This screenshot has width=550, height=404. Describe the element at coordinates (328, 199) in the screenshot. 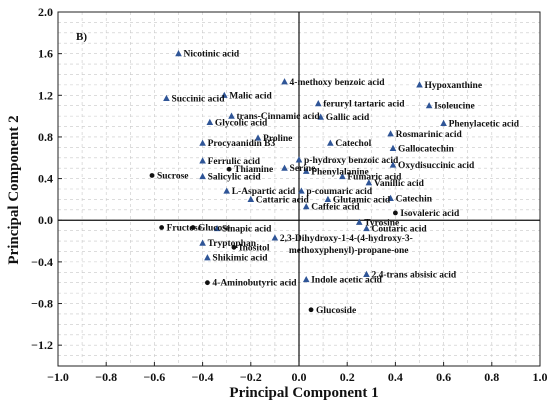

I see `point-marker-glutamic-acid` at that location.